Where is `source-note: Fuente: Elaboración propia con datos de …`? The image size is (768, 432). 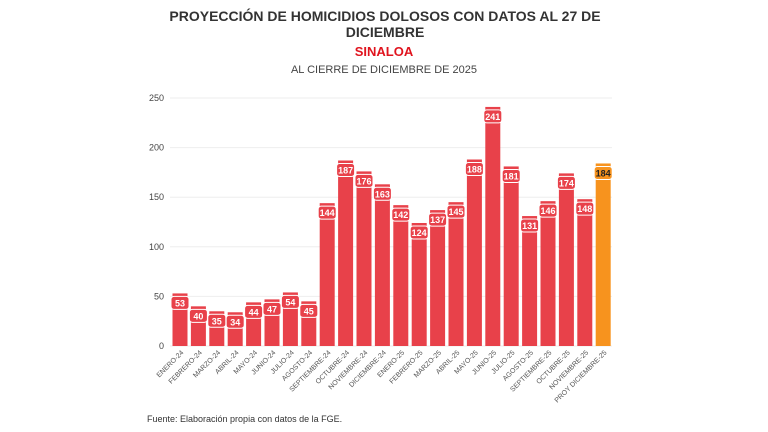
source-note: Fuente: Elaboración propia con datos de … is located at coordinates (245, 419).